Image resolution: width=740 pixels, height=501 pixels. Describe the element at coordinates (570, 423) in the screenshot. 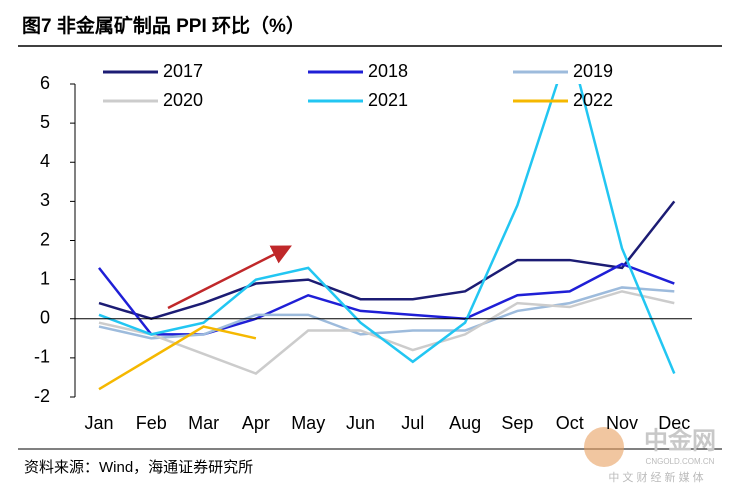

I see `x-tick-label: Oct` at that location.